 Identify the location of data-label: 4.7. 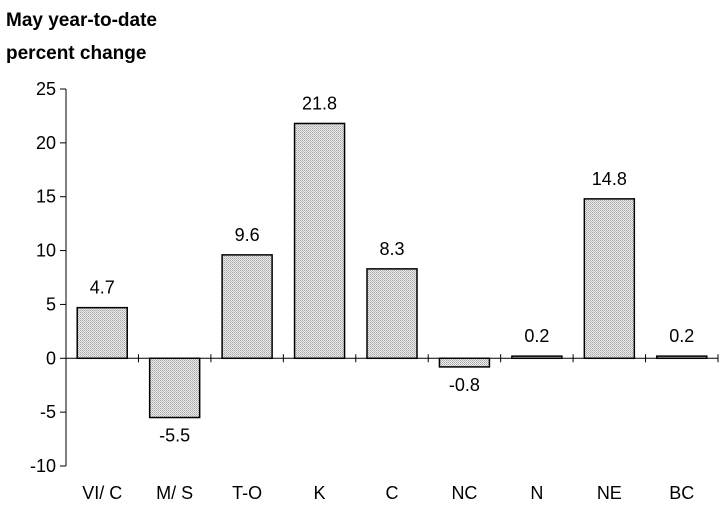
(102, 288).